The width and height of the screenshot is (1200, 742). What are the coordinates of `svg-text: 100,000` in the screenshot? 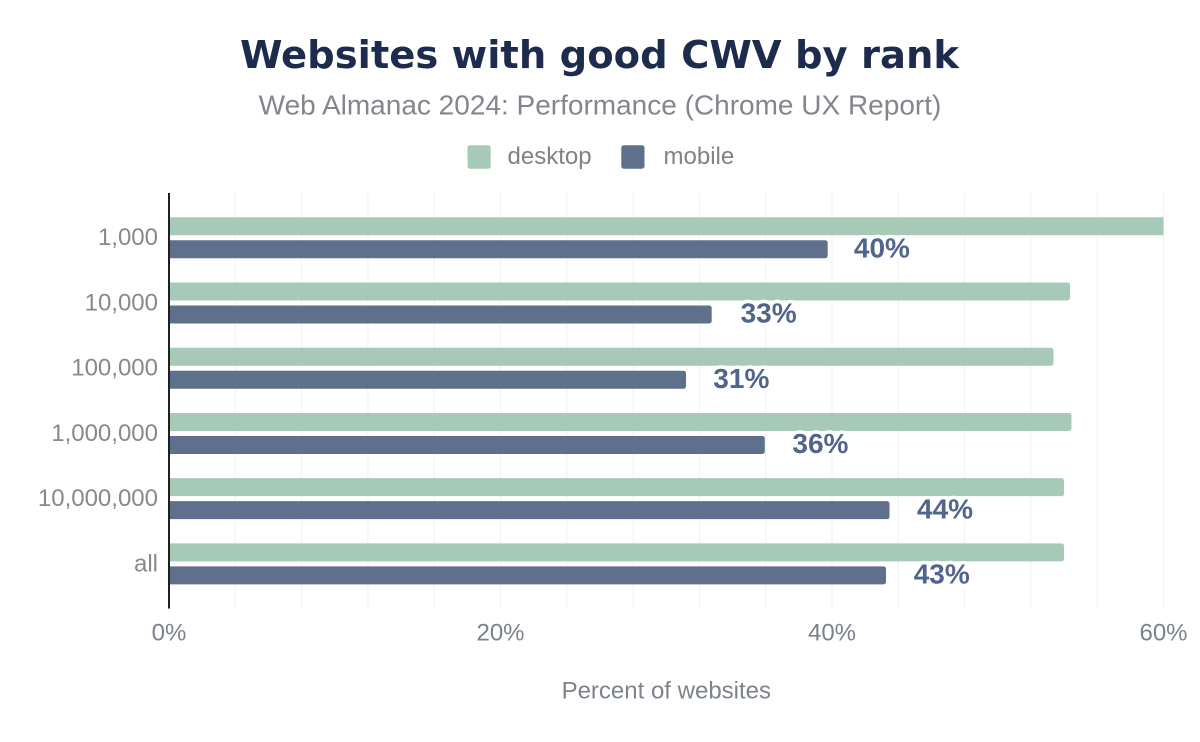 It's located at (114, 368).